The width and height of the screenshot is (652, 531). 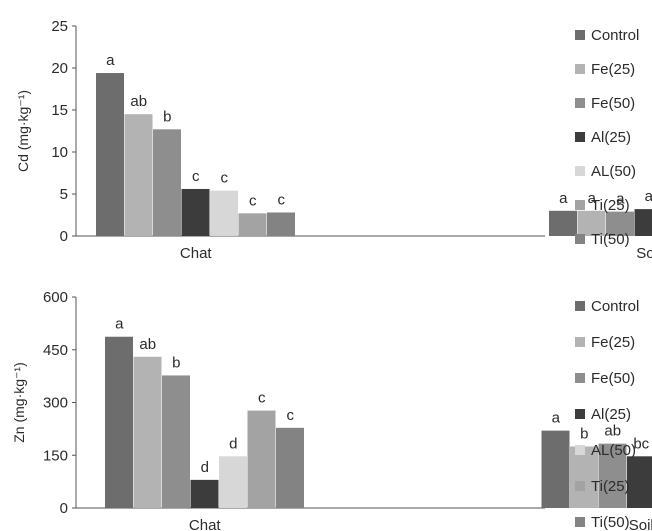 What do you see at coordinates (55, 403) in the screenshot?
I see `y-tick-label: 300` at bounding box center [55, 403].